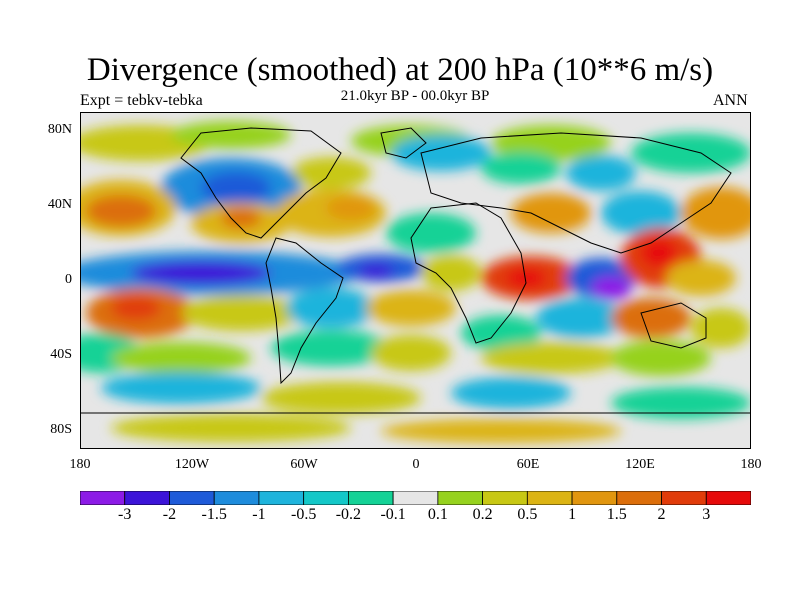  What do you see at coordinates (661, 514) in the screenshot?
I see `colorbar-label: 2` at bounding box center [661, 514].